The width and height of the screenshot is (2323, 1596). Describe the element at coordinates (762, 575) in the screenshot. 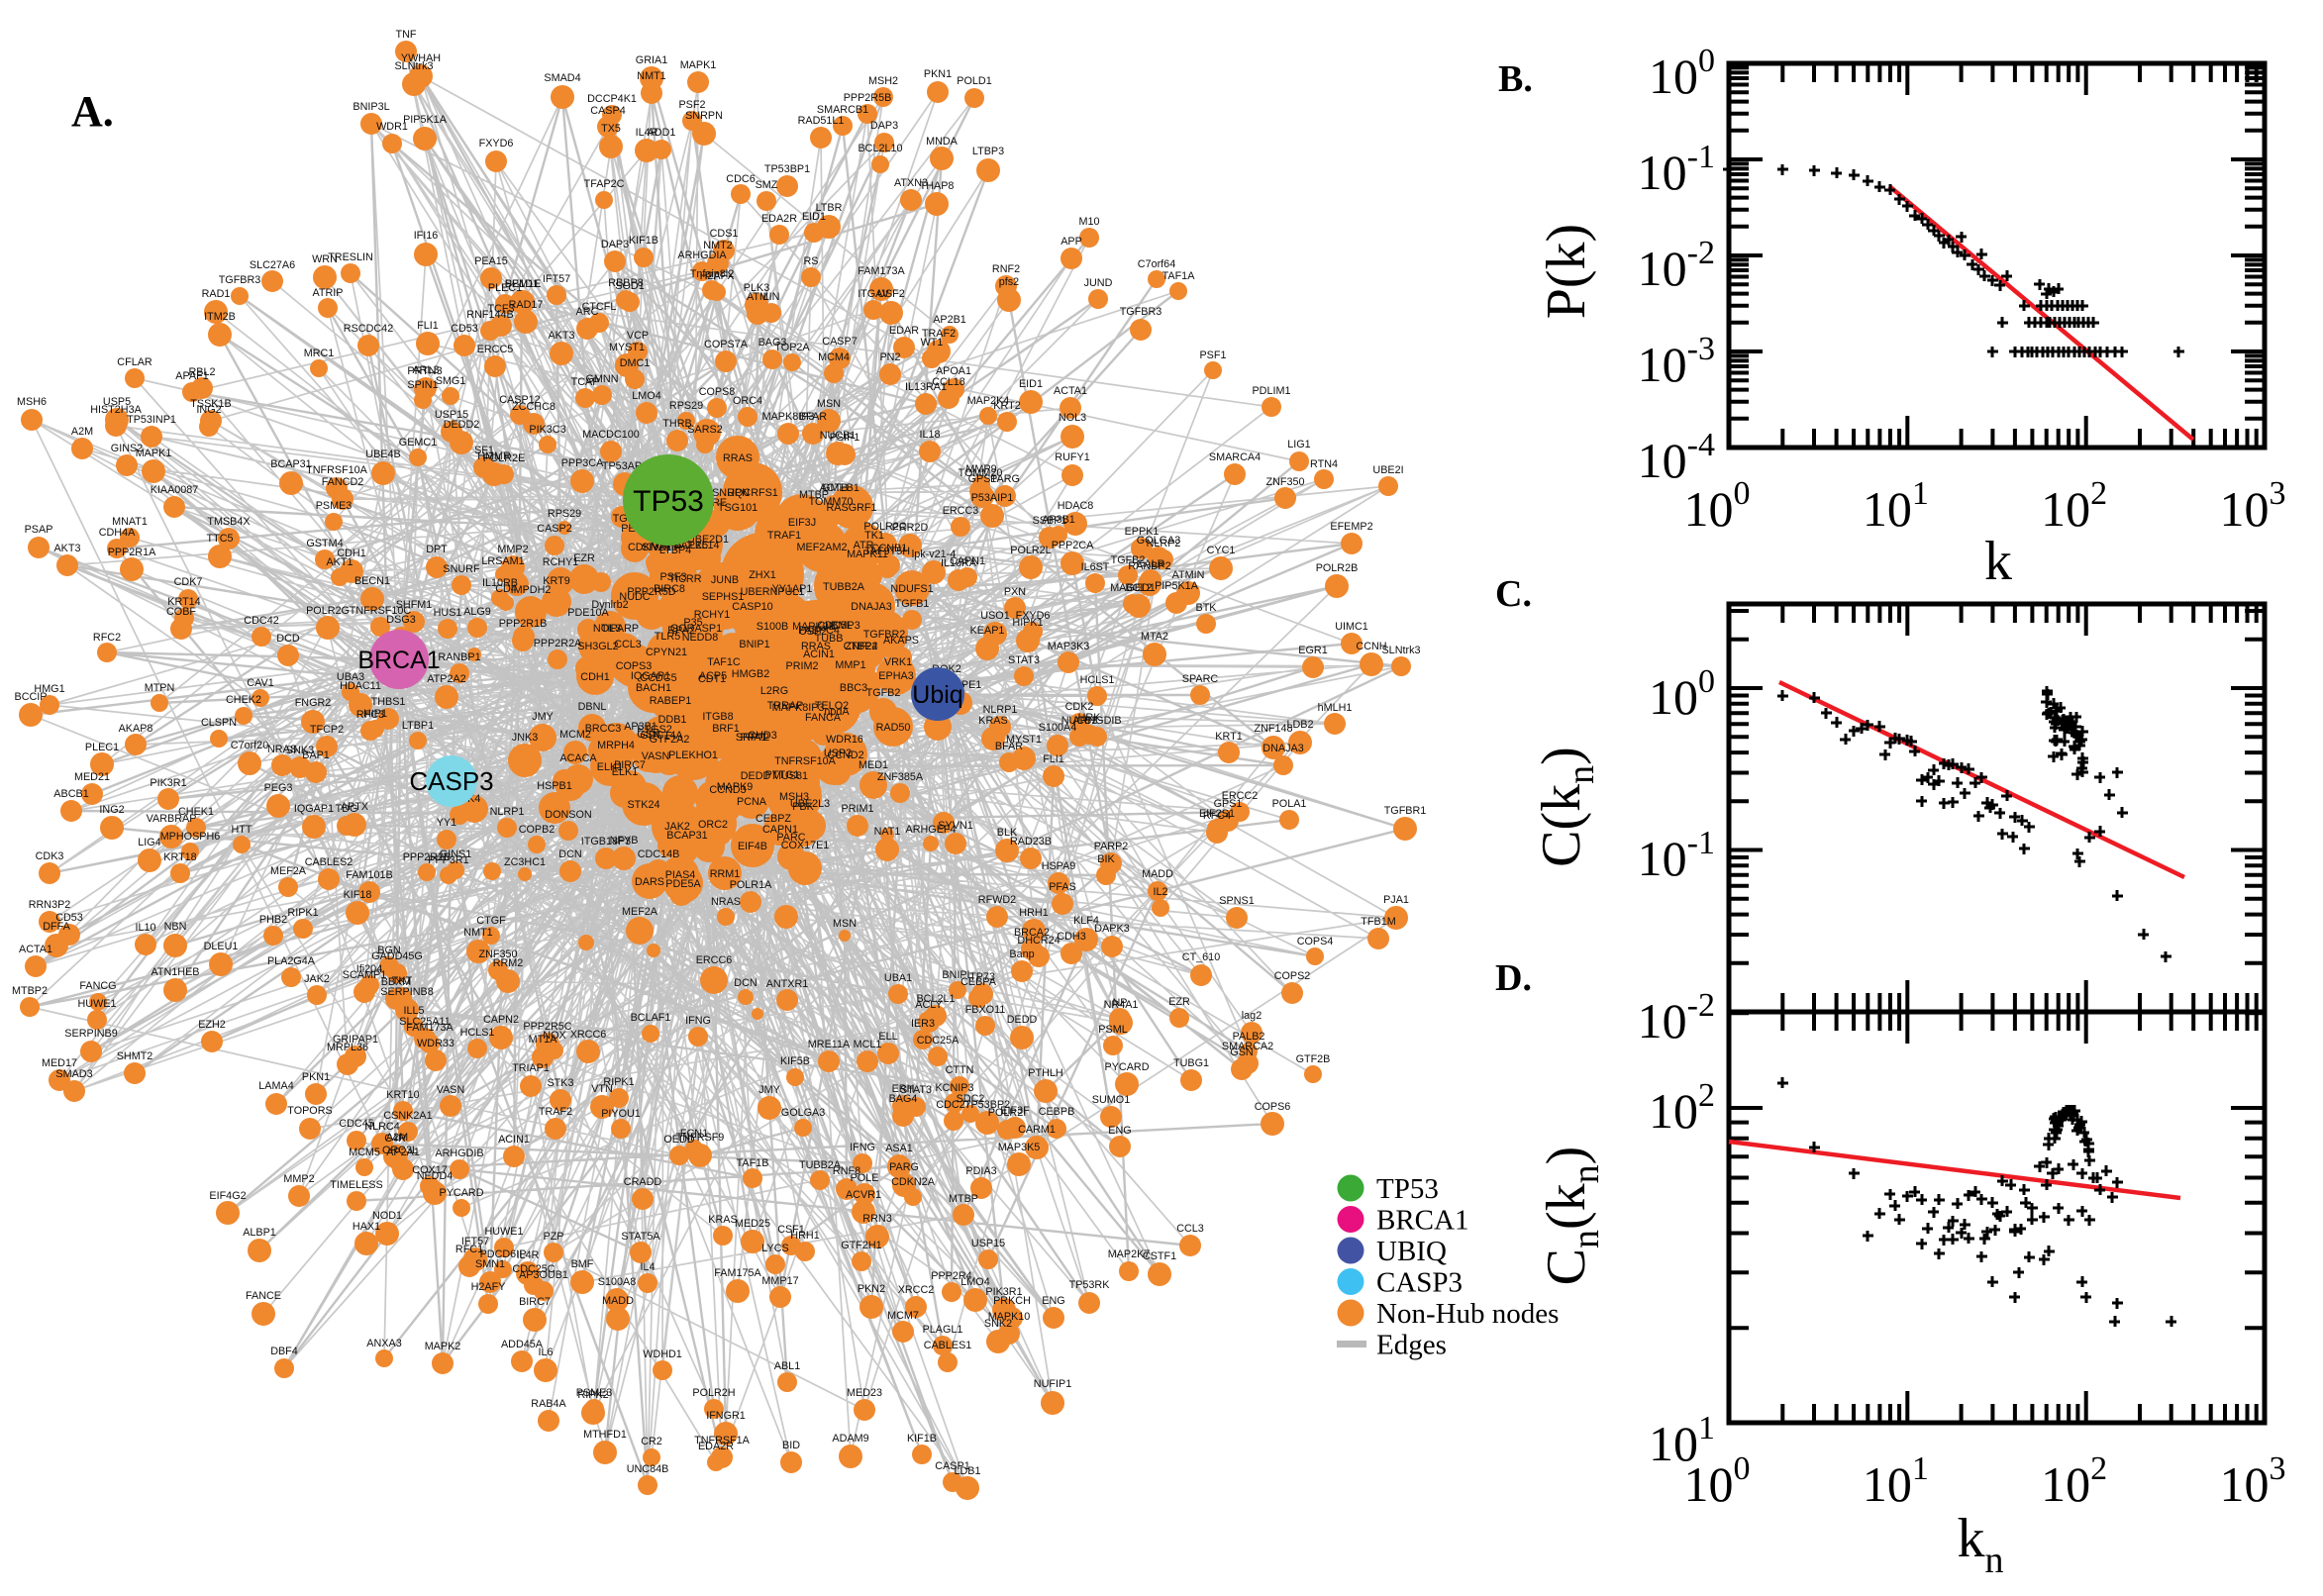

I see `svg-text: ZHX1` at that location.